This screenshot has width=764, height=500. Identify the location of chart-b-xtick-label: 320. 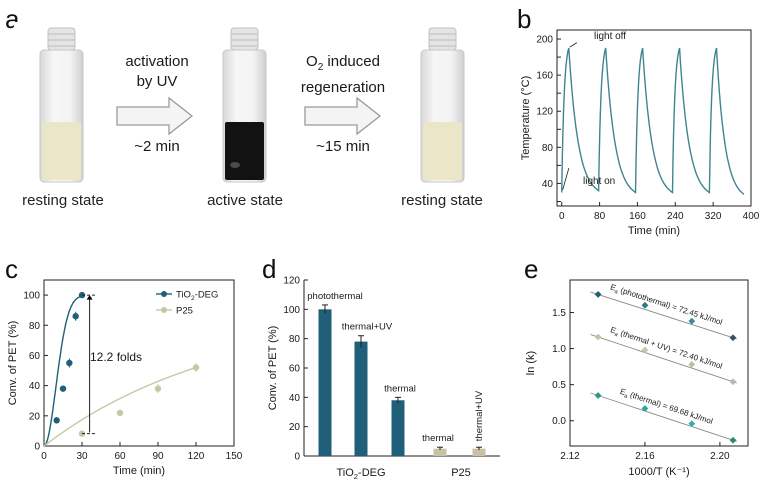
(713, 216).